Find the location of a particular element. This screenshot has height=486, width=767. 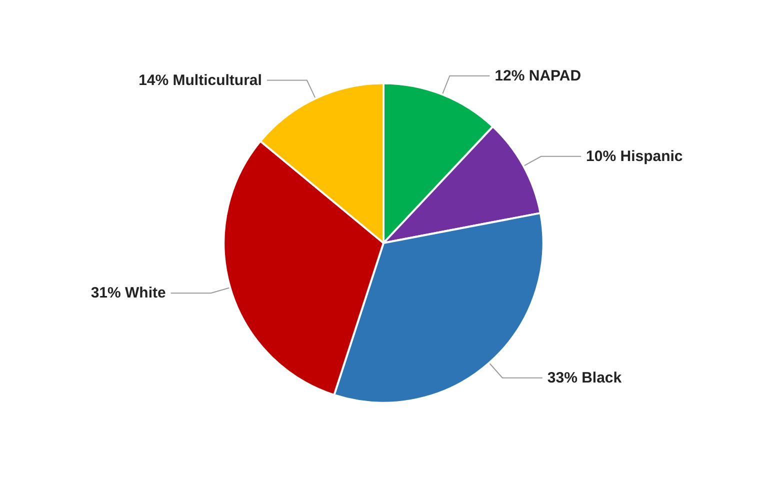

slice-label: 14% Multicultural is located at coordinates (200, 80).